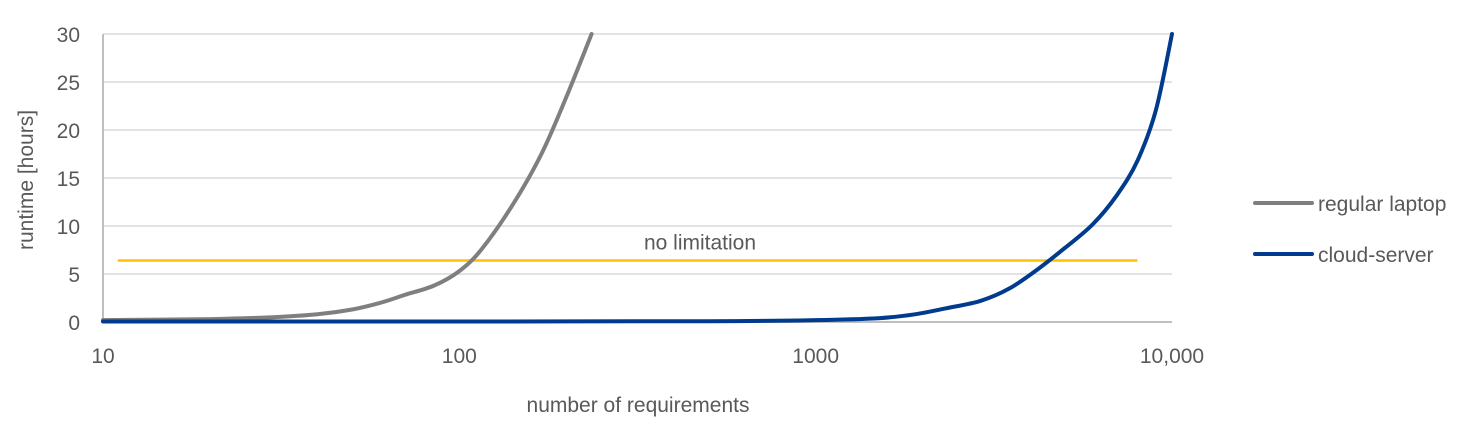 Image resolution: width=1484 pixels, height=431 pixels. I want to click on y-tick-label: 15, so click(68, 179).